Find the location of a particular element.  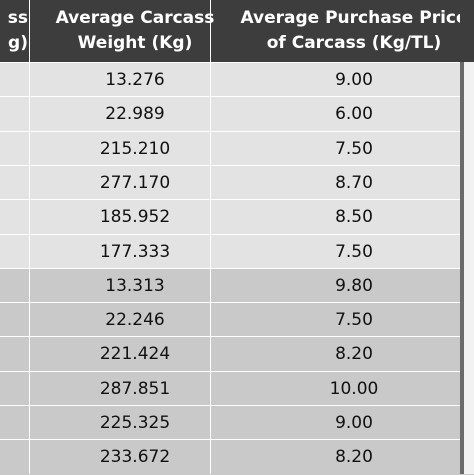

average-purchase-price-cell: 6.00 is located at coordinates (354, 114).